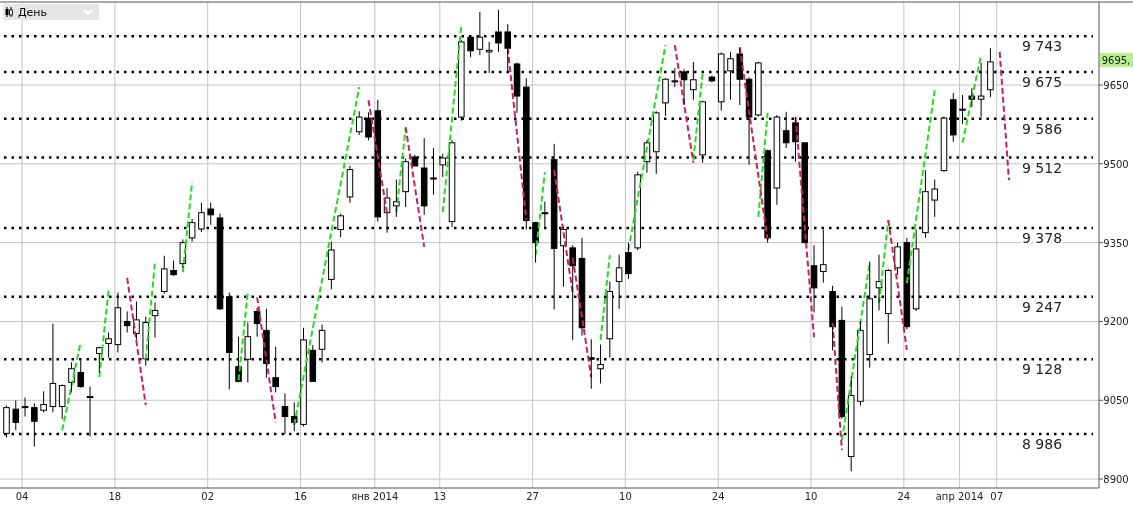  Describe the element at coordinates (33, 12) in the screenshot. I see `chart-title: День` at that location.